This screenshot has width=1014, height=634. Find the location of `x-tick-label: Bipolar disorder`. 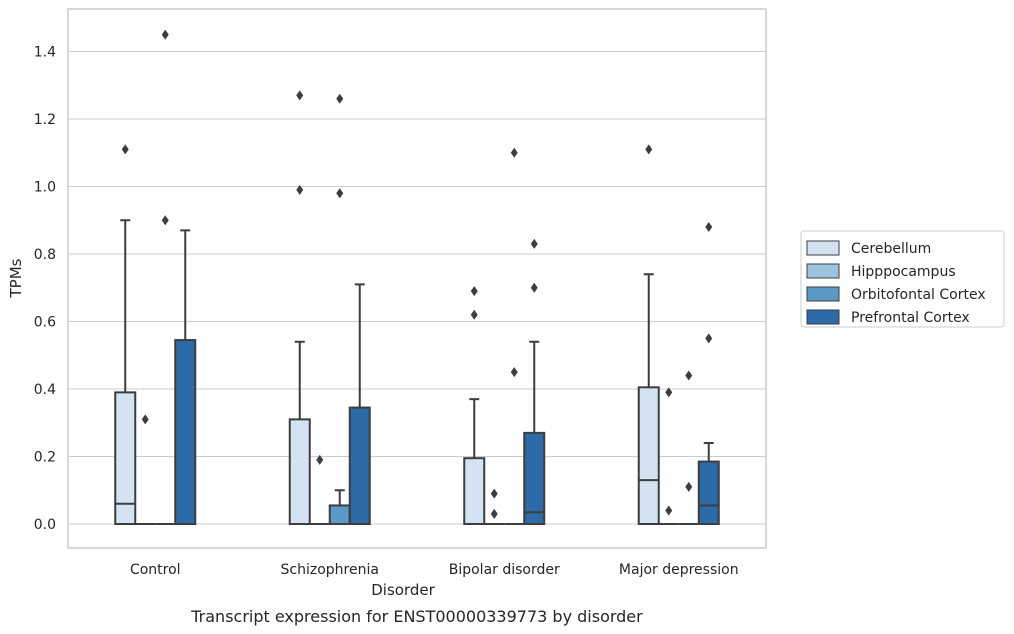

x-tick-label: Bipolar disorder is located at coordinates (504, 570).